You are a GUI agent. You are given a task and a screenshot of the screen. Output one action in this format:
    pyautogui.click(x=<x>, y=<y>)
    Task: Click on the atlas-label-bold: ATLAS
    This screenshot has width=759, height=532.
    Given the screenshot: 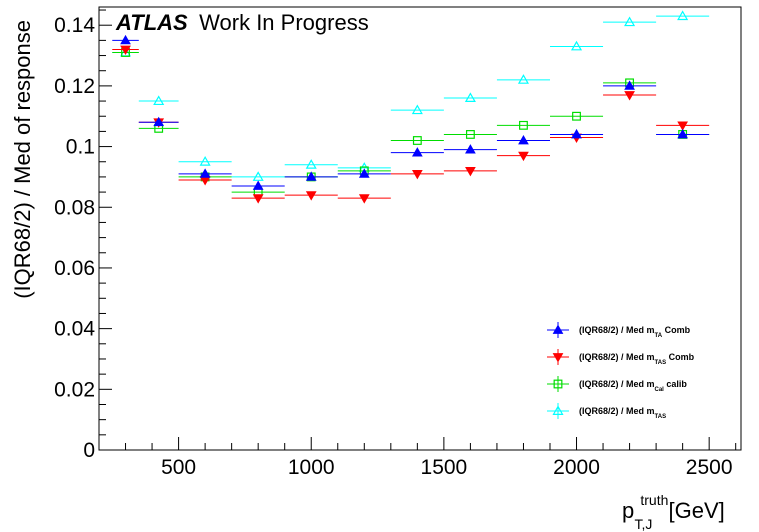 What is the action you would take?
    pyautogui.click(x=151, y=22)
    